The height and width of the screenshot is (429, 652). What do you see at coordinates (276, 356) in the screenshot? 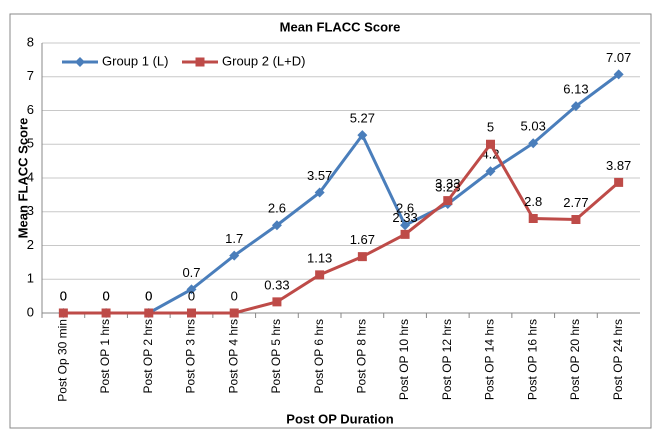
I see `x-tick-label: Post OP 5 hrs` at bounding box center [276, 356].